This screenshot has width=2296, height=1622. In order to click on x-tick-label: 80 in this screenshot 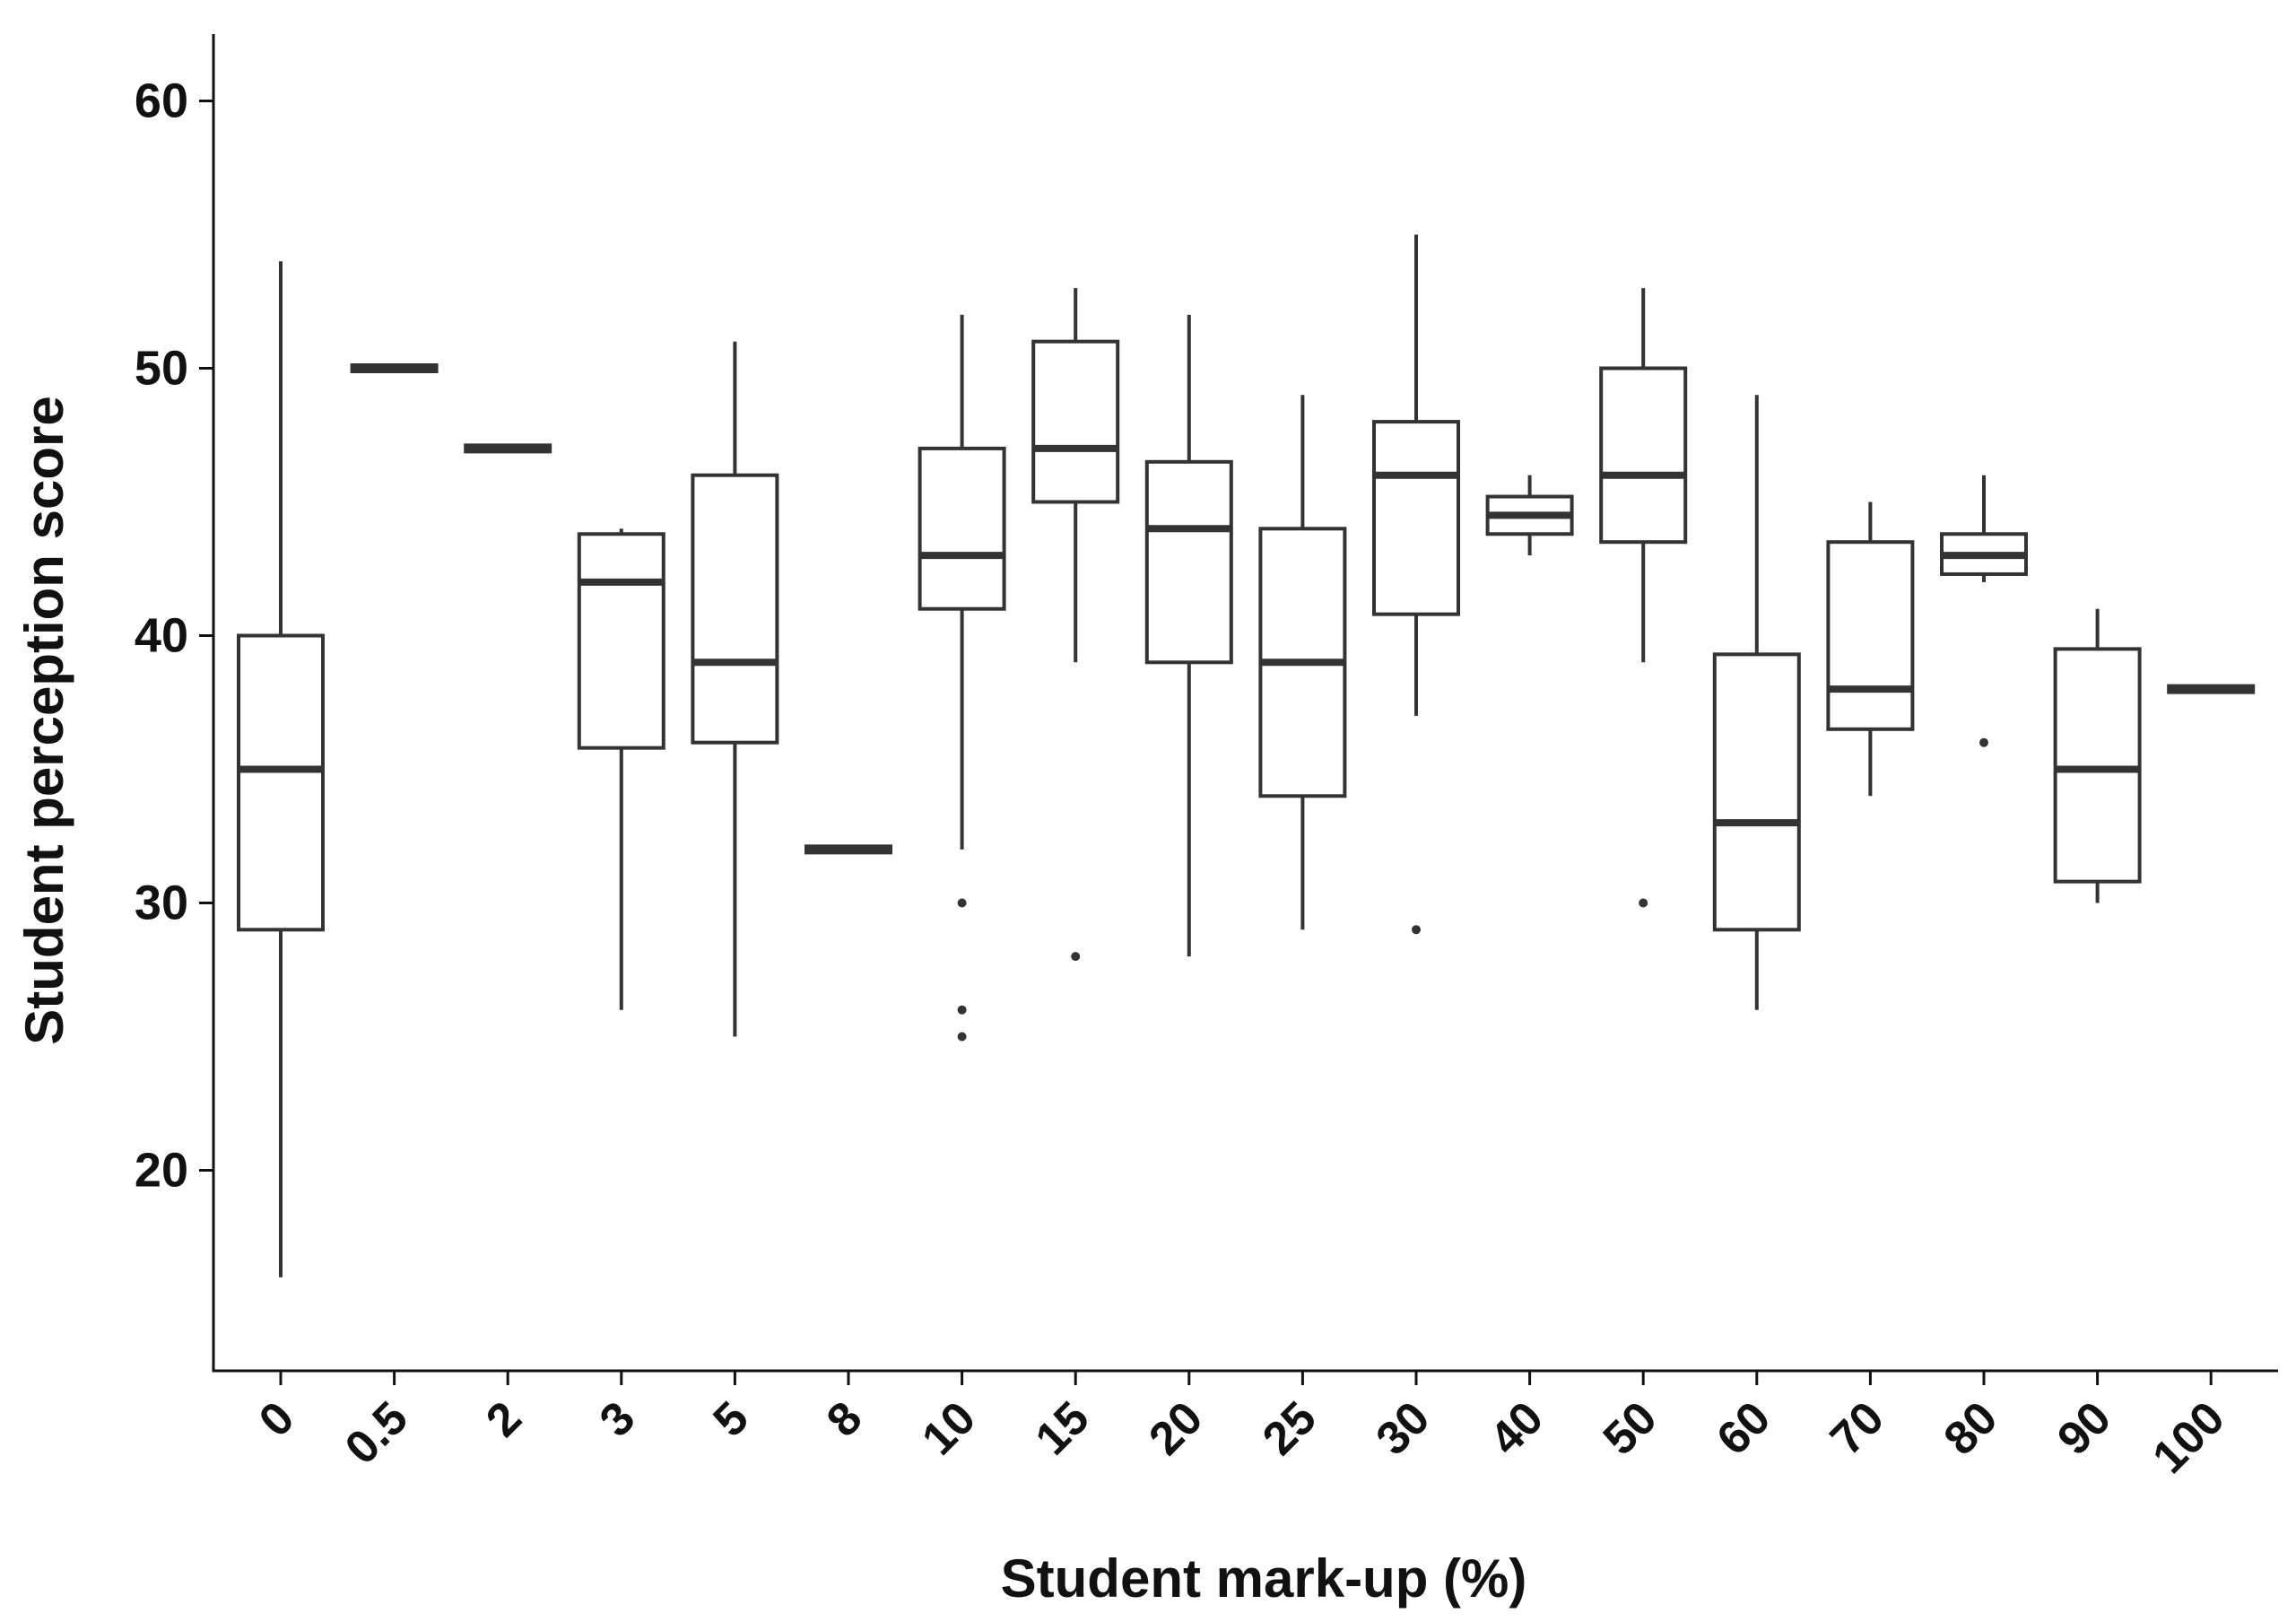, I will do `click(1971, 1428)`.